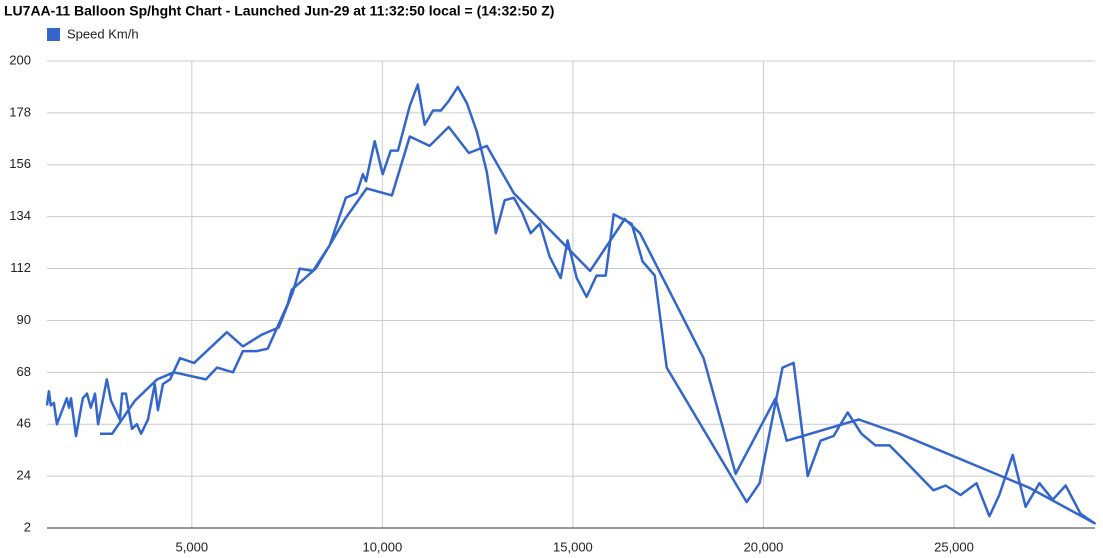 Image resolution: width=1103 pixels, height=558 pixels. I want to click on y-tick-label: 24, so click(24, 475).